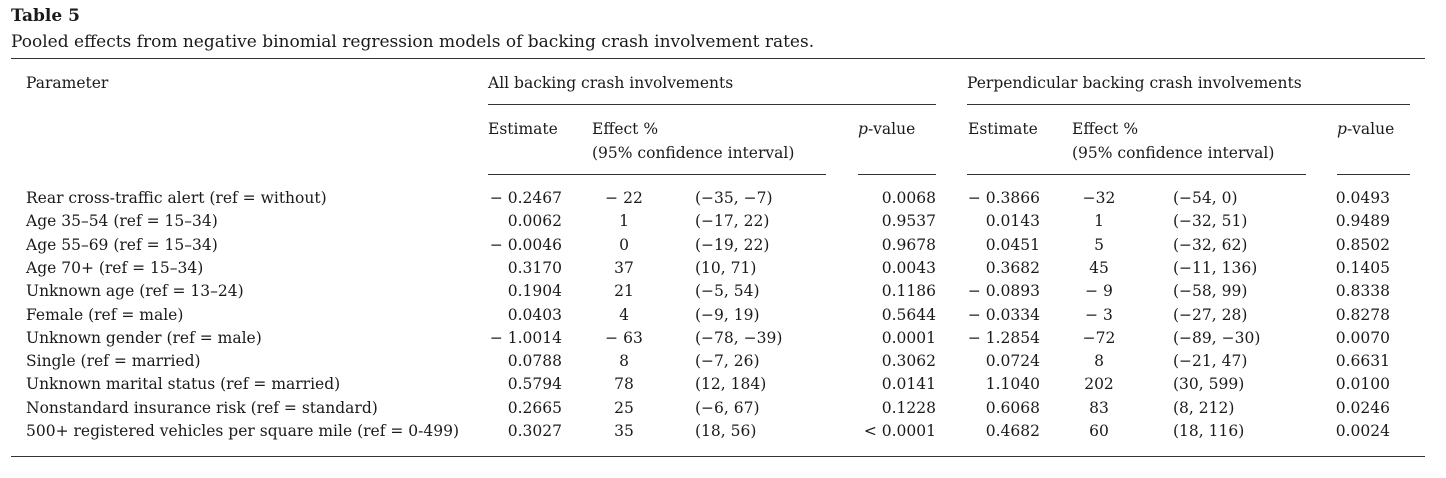 Image resolution: width=1446 pixels, height=478 pixels. I want to click on cell-perp-pvalue: 0.8338, so click(1362, 291).